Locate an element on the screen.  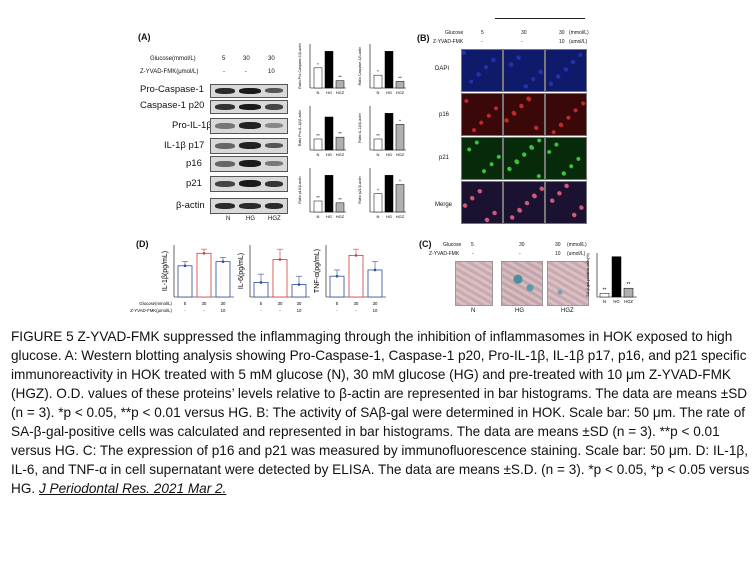
panel-c-glucose-label: Glucose is located at coordinates (452, 245).